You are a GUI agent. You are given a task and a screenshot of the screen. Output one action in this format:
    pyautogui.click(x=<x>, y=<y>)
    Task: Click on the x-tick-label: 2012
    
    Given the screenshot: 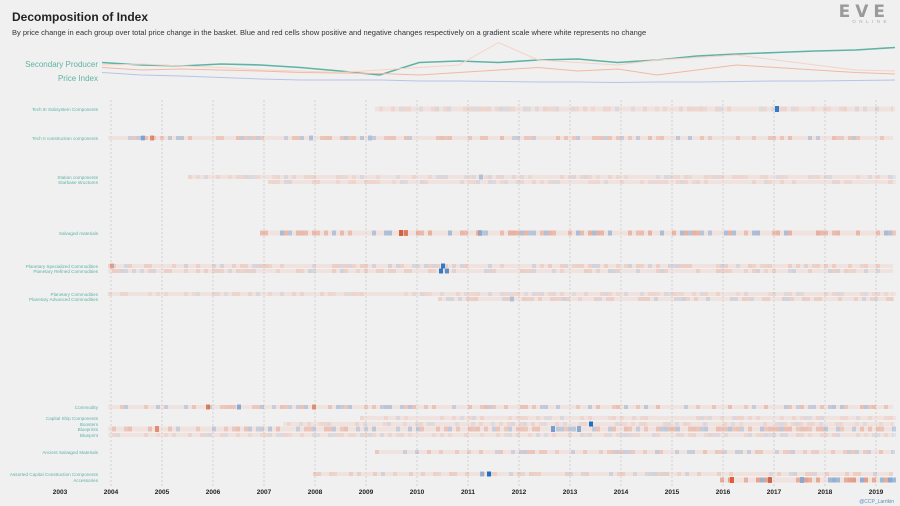 What is the action you would take?
    pyautogui.click(x=519, y=492)
    